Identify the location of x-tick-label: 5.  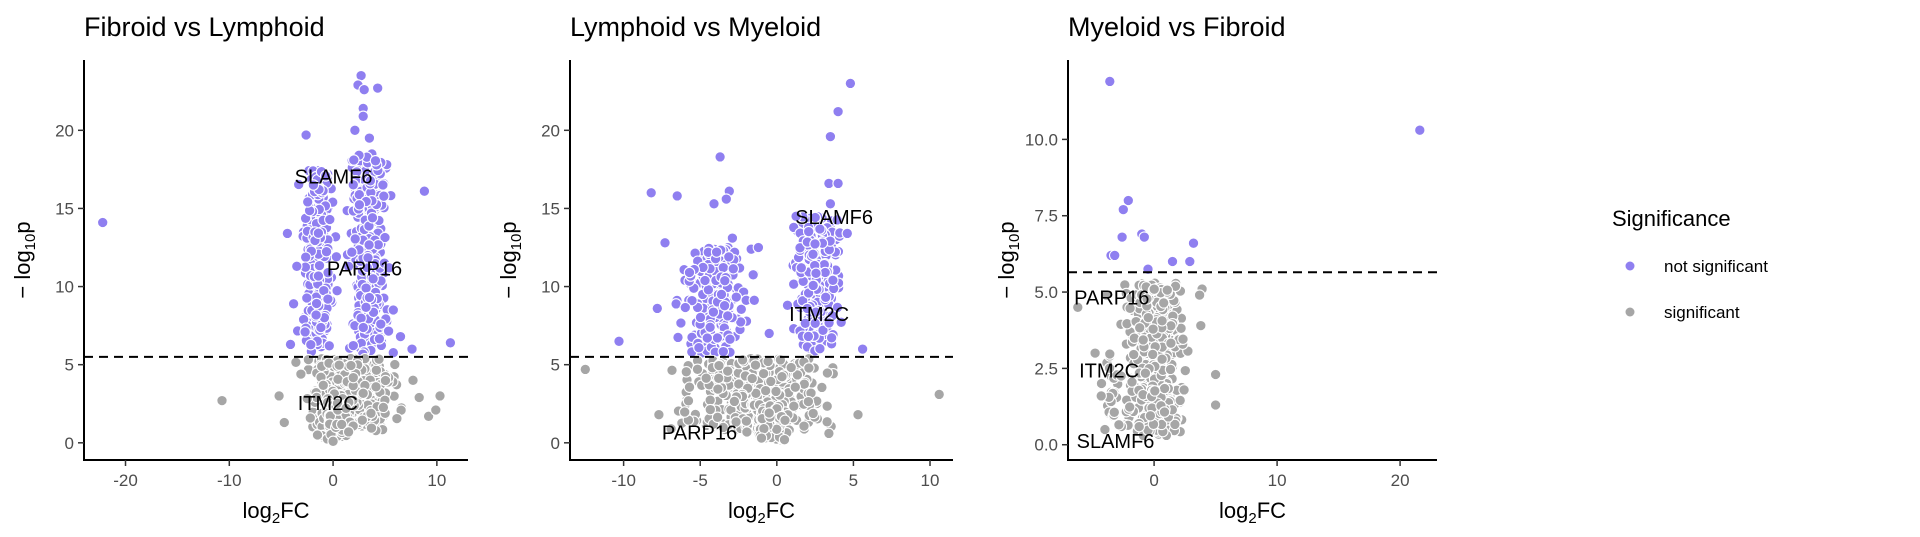
(853, 480).